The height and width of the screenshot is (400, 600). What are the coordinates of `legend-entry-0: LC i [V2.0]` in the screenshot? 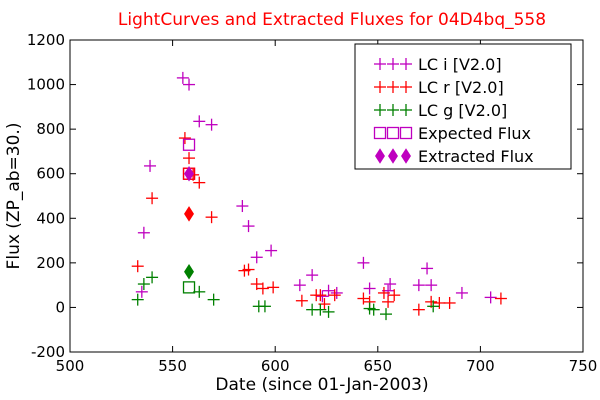 It's located at (460, 64).